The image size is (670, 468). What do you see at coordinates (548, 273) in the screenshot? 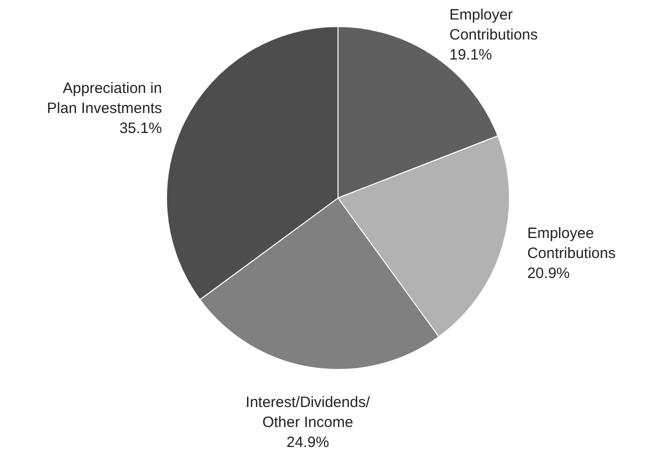
I see `data-label: 20.9%` at bounding box center [548, 273].